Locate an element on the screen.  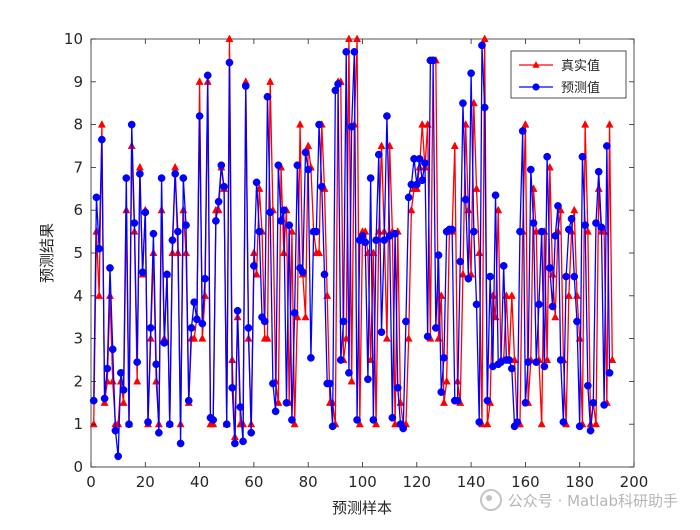
x-tick-label: 140 is located at coordinates (471, 482).